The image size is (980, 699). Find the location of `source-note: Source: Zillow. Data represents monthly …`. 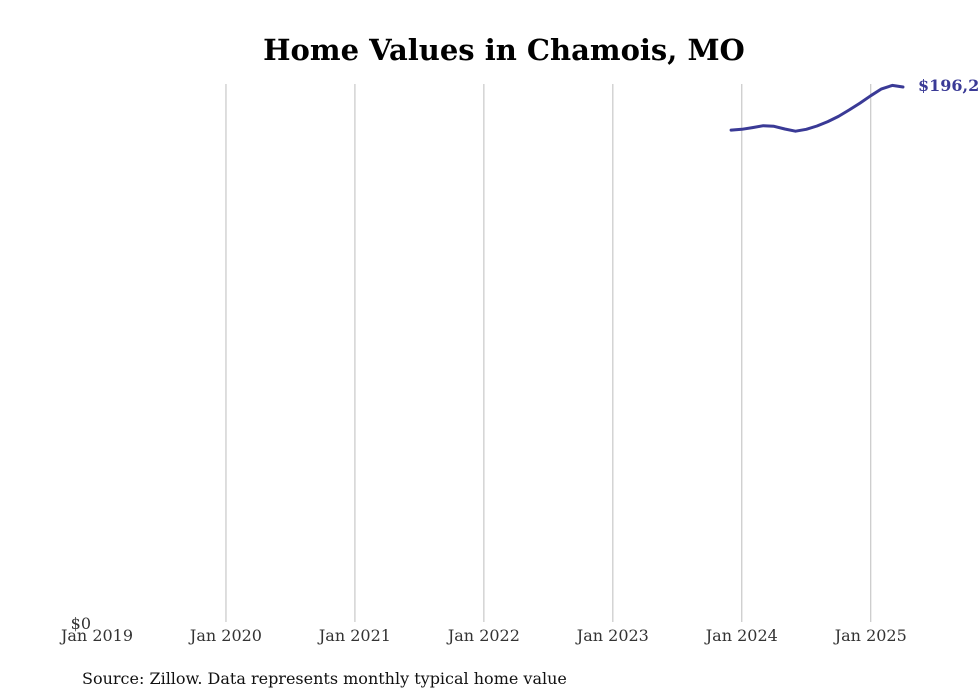

source-note: Source: Zillow. Data represents monthly … is located at coordinates (324, 678).